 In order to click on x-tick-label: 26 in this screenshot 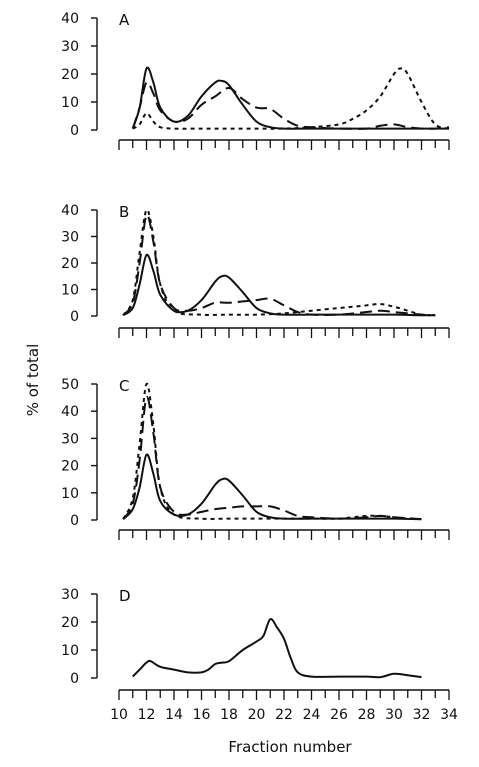, I will do `click(339, 715)`.